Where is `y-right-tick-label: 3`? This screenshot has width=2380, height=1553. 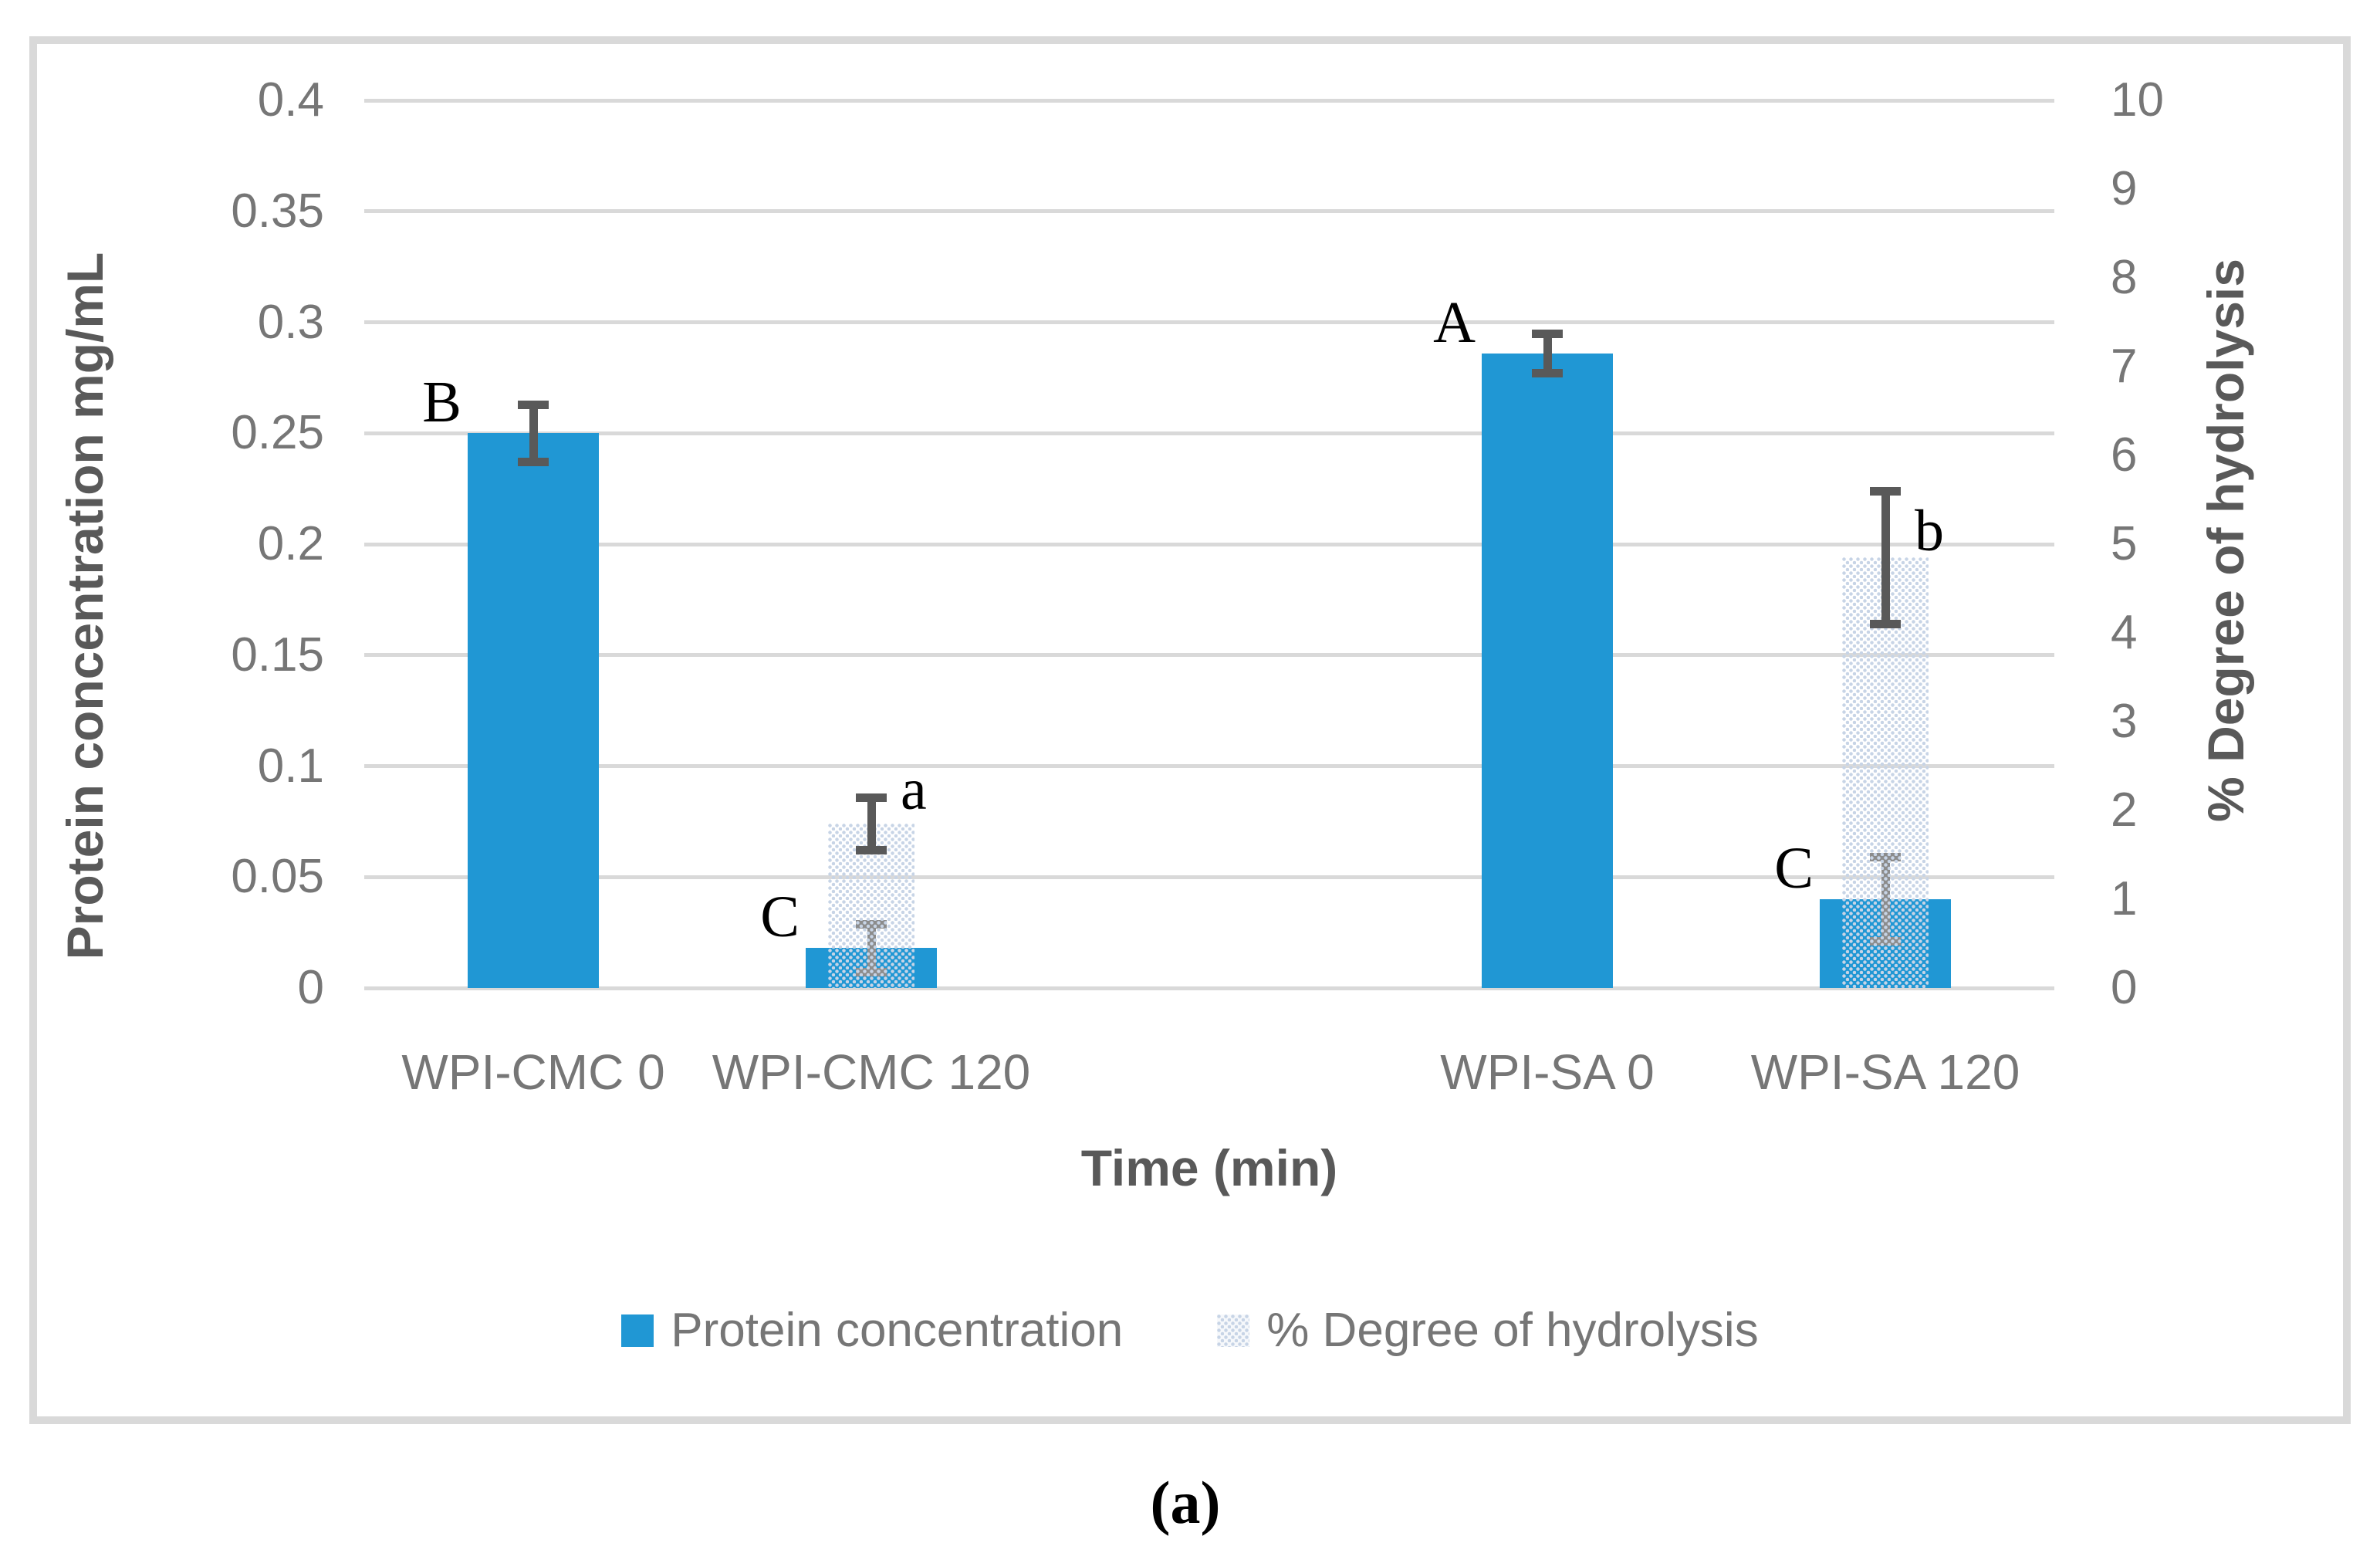 y-right-tick-label: 3 is located at coordinates (2124, 721).